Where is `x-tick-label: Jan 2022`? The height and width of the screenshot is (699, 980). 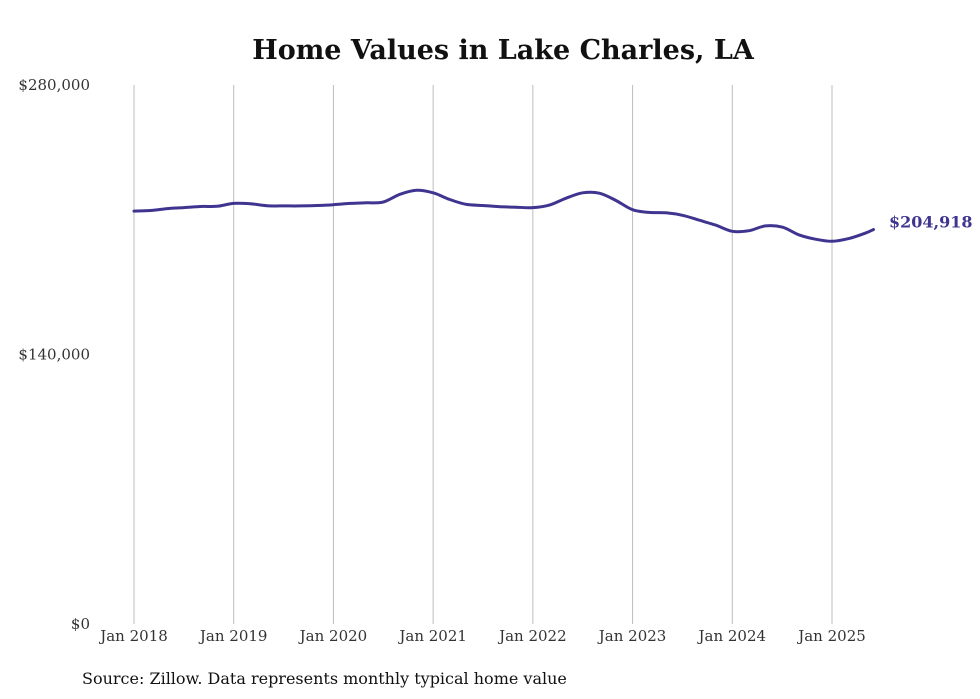 x-tick-label: Jan 2022 is located at coordinates (532, 636).